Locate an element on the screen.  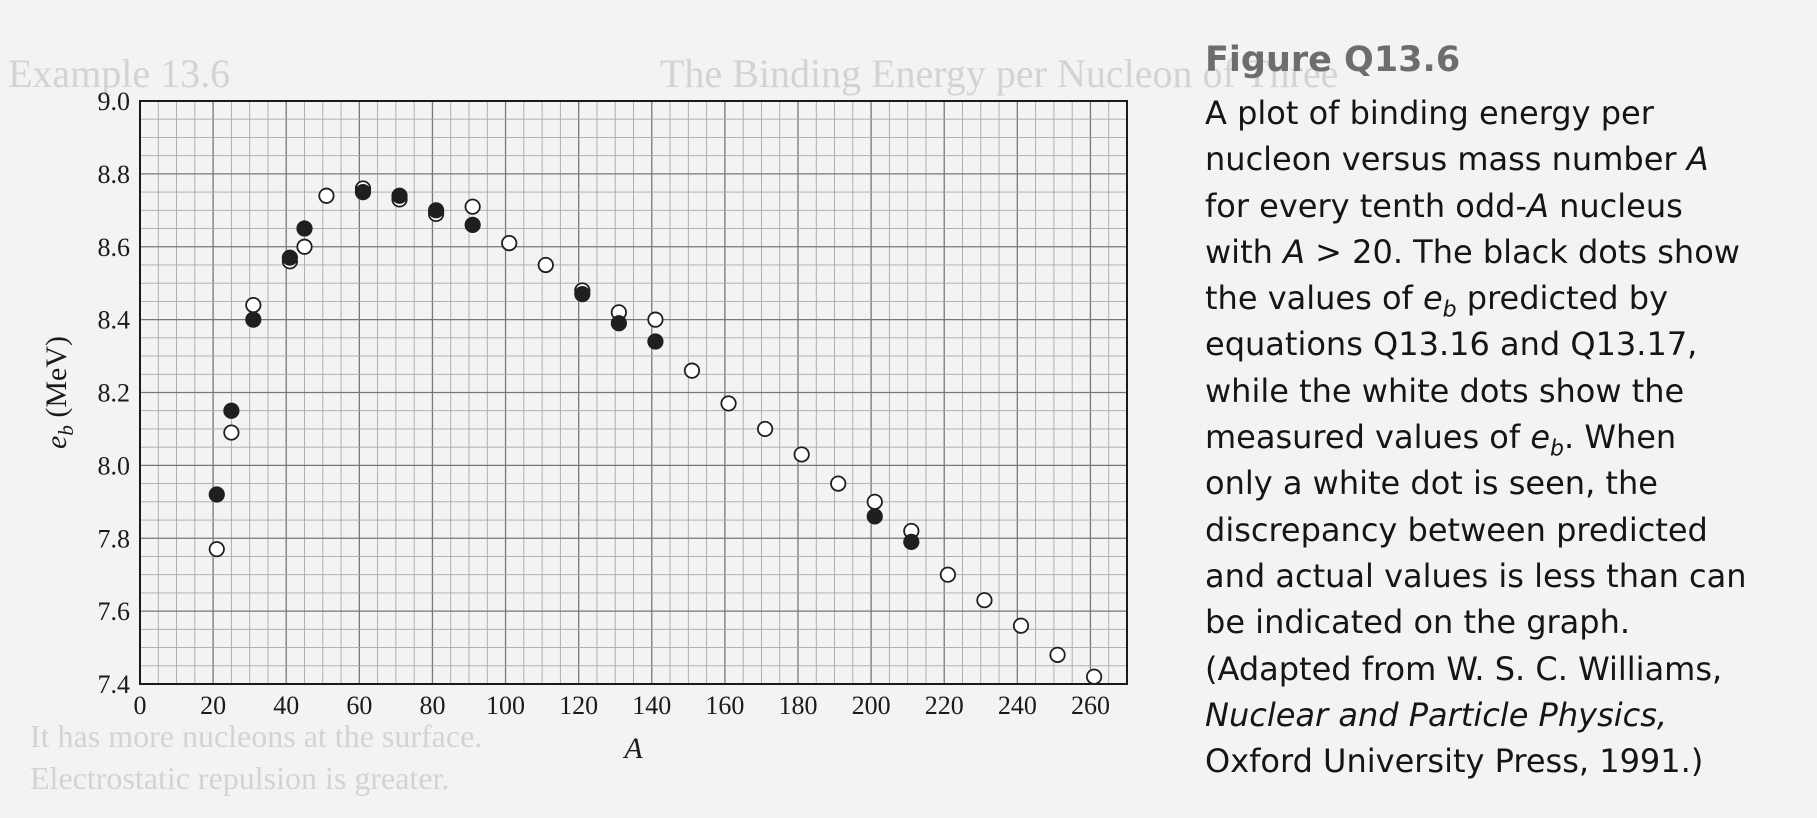
x-tick-label: 20 is located at coordinates (213, 705).